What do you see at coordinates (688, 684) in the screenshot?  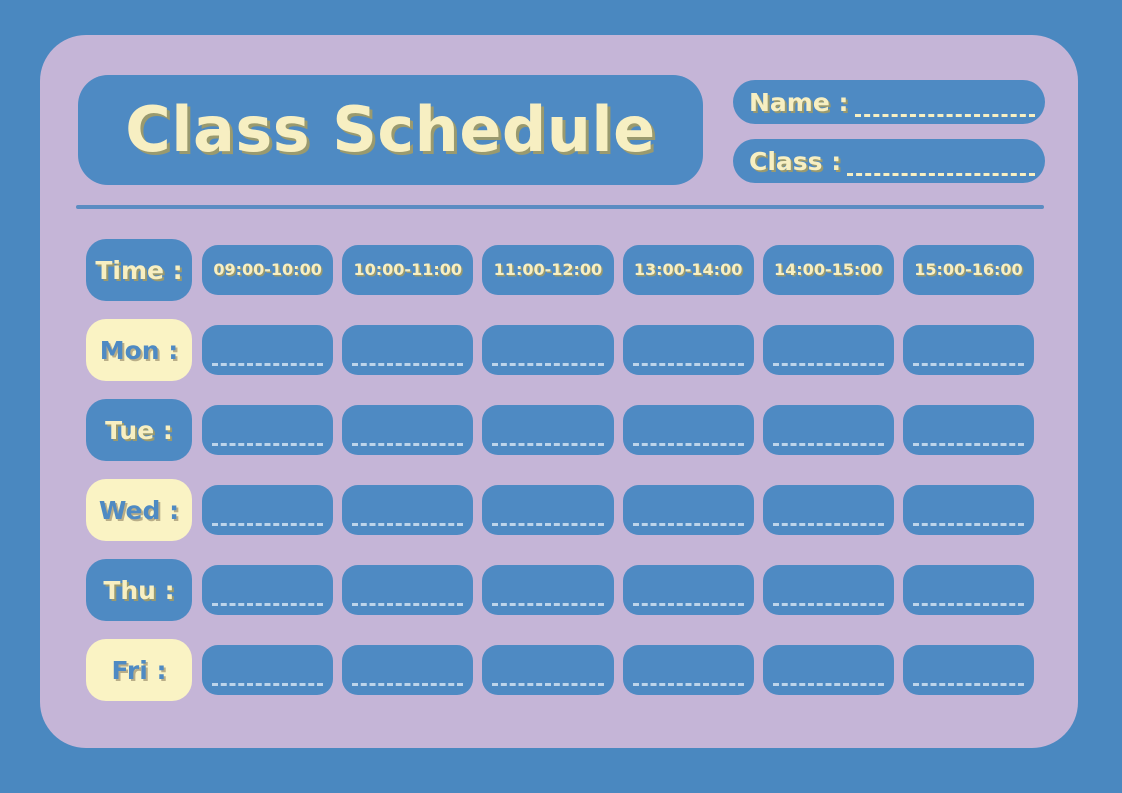 I see `cell-fri-4-writeline` at bounding box center [688, 684].